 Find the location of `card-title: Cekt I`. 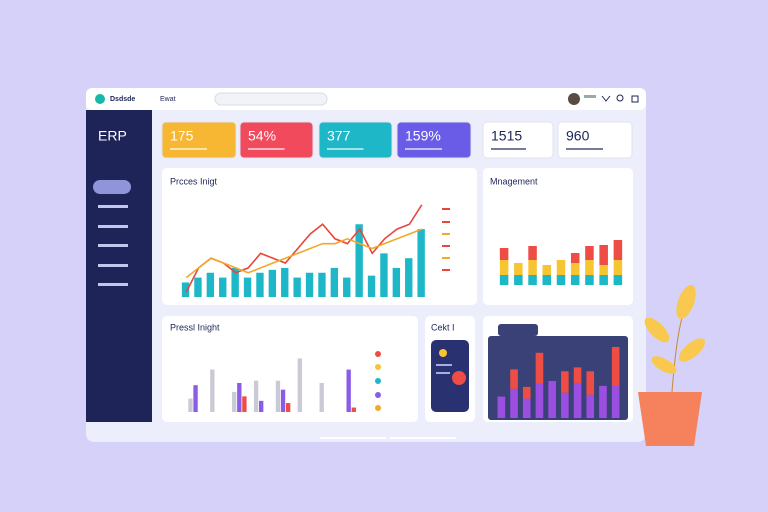

card-title: Cekt I is located at coordinates (443, 327).